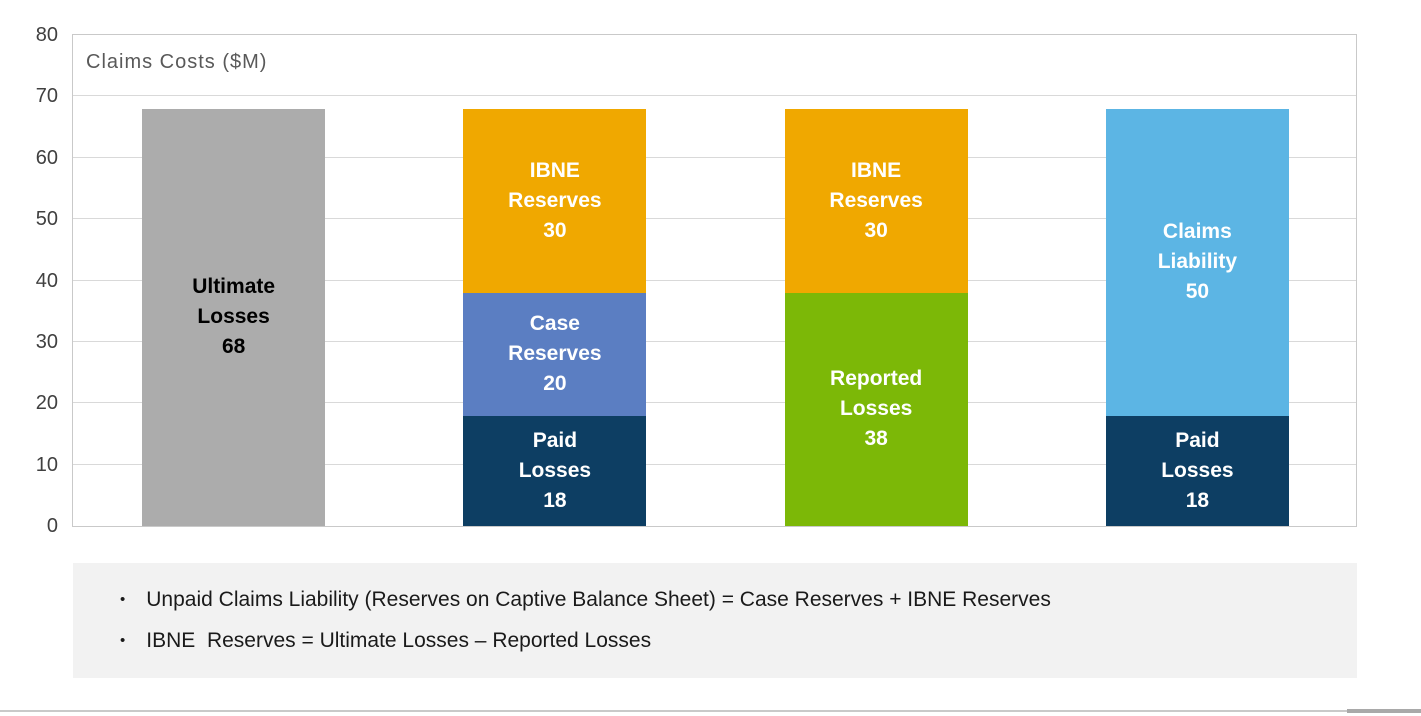 The image size is (1421, 716). Describe the element at coordinates (876, 439) in the screenshot. I see `segment-label-line: 38` at that location.